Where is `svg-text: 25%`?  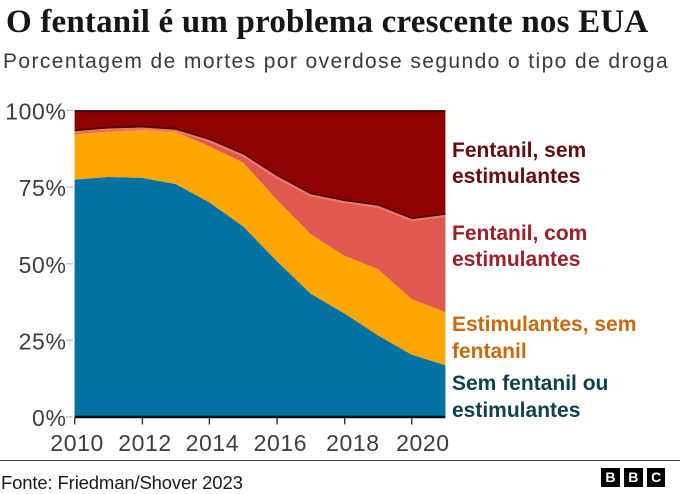 svg-text: 25% is located at coordinates (43, 341).